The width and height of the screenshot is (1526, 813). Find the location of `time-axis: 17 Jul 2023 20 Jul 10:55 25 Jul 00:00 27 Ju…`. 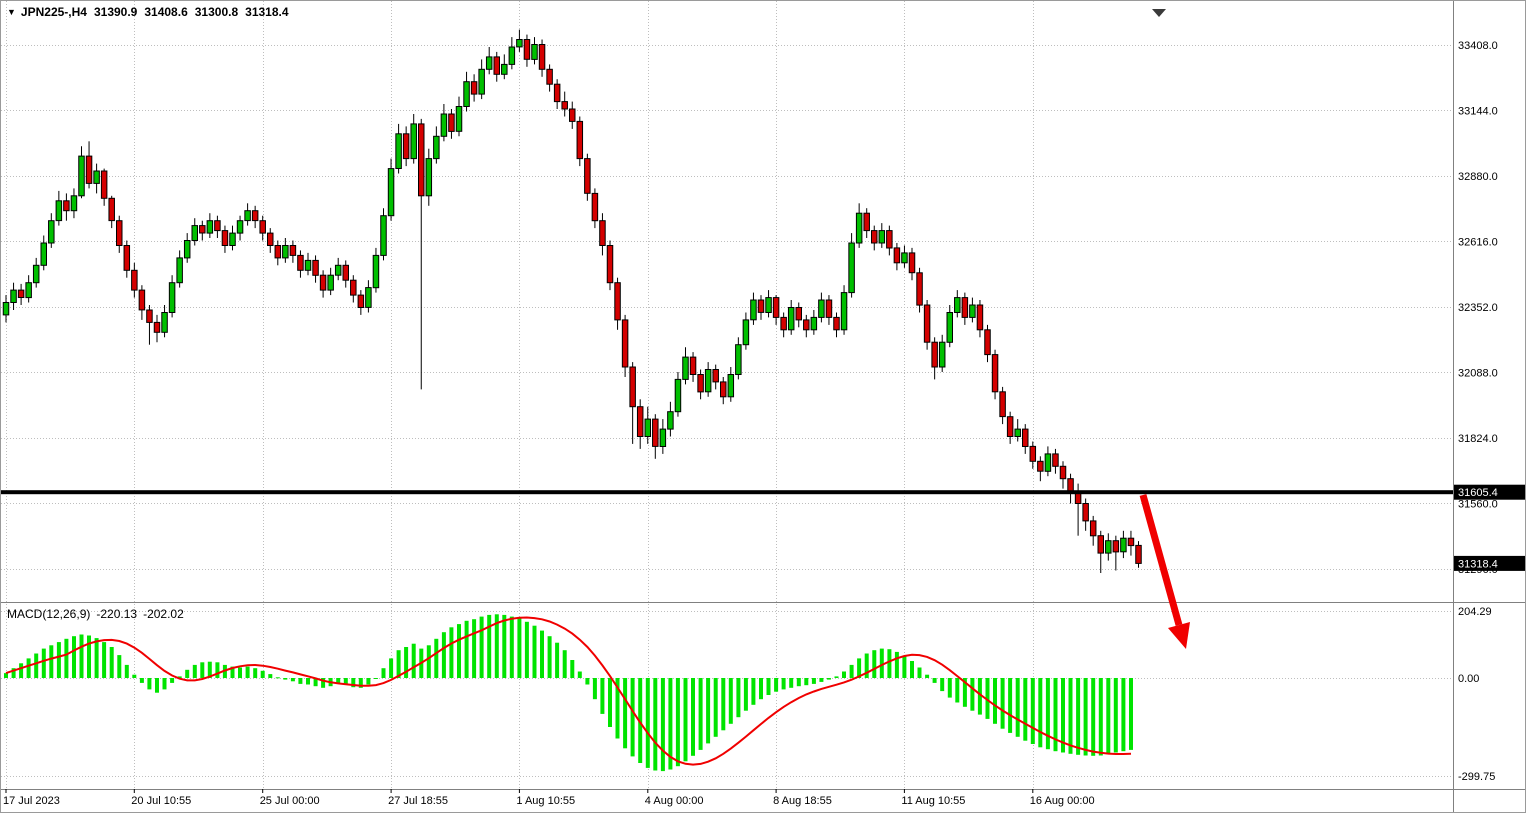

time-axis: 17 Jul 2023 20 Jul 10:55 25 Jul 00:00 27 Ju… is located at coordinates (549, 798).